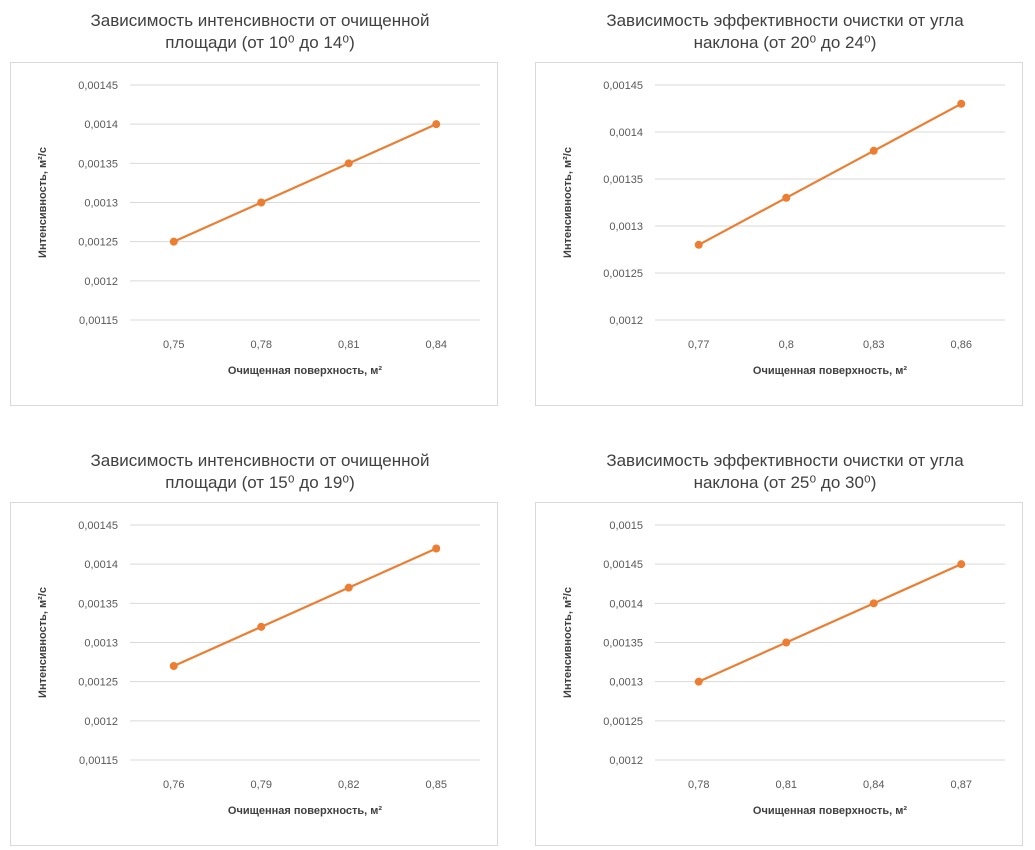  Describe the element at coordinates (173, 345) in the screenshot. I see `x-tick-label: 0,75` at that location.